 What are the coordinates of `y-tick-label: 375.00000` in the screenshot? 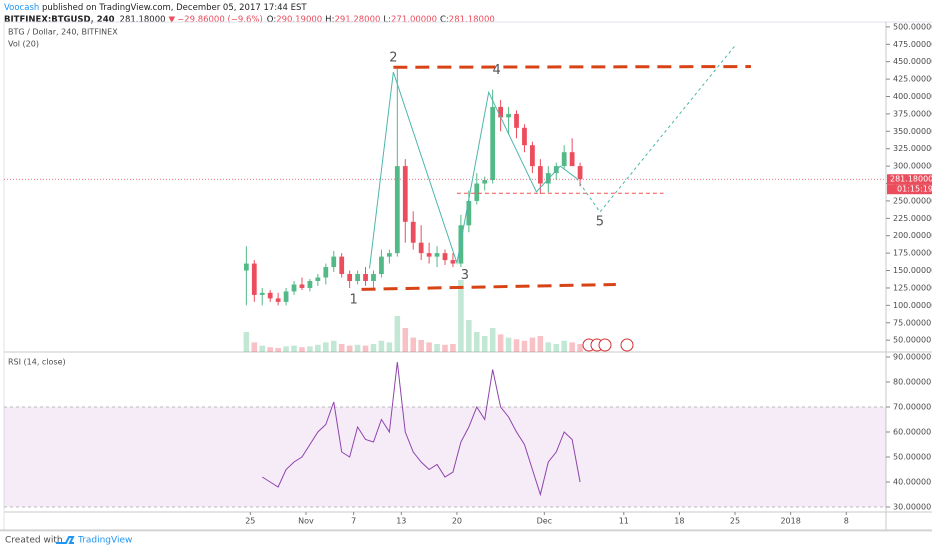 It's located at (912, 113).